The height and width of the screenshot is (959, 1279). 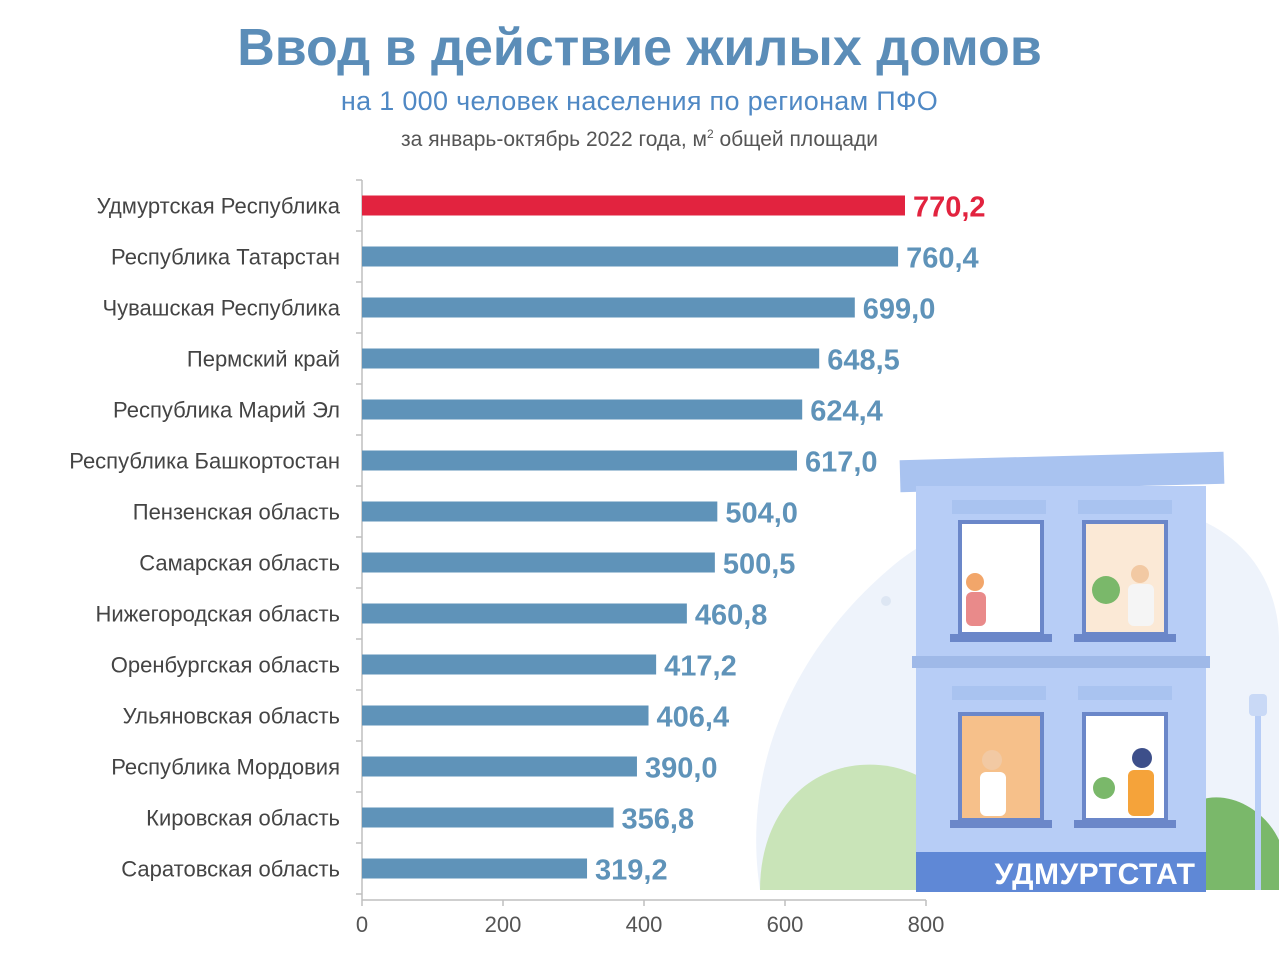 What do you see at coordinates (899, 310) in the screenshot?
I see `value-label: 699,0` at bounding box center [899, 310].